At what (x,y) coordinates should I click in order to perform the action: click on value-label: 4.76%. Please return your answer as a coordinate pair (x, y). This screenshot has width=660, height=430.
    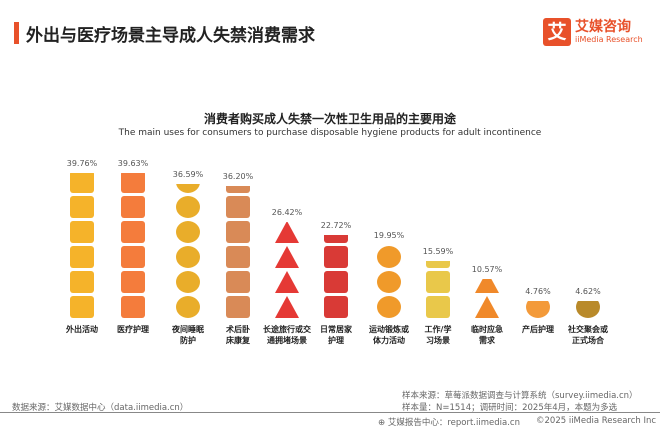
    Looking at the image, I should click on (538, 291).